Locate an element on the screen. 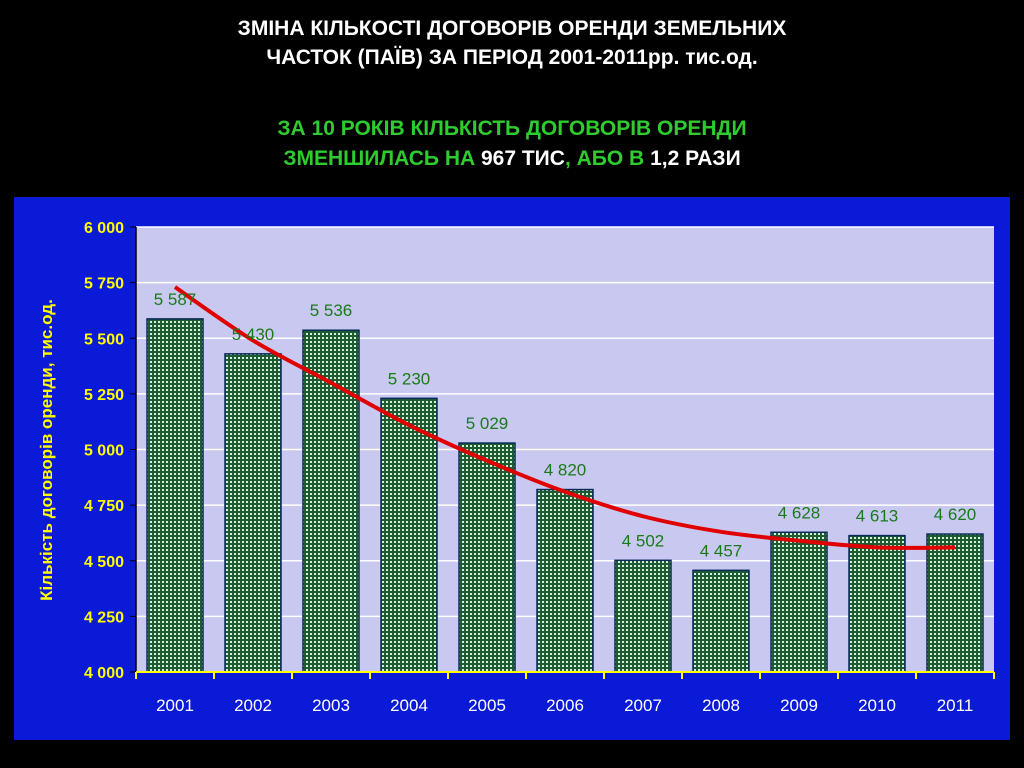  y-tick-label: 5 500 is located at coordinates (104, 339).